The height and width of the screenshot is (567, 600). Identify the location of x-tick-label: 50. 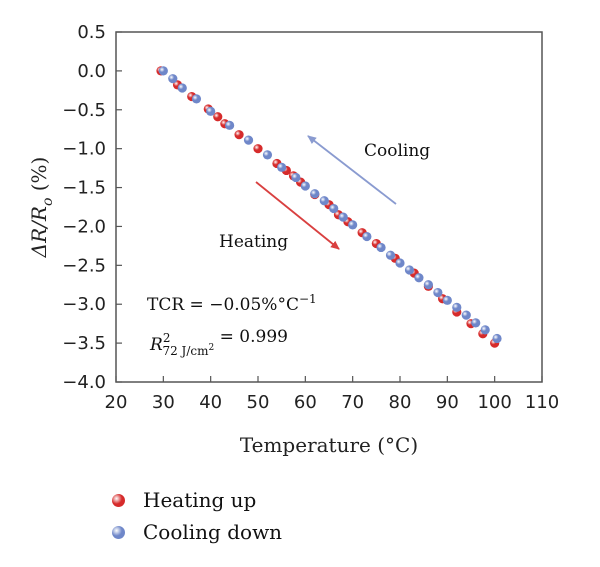
(258, 402).